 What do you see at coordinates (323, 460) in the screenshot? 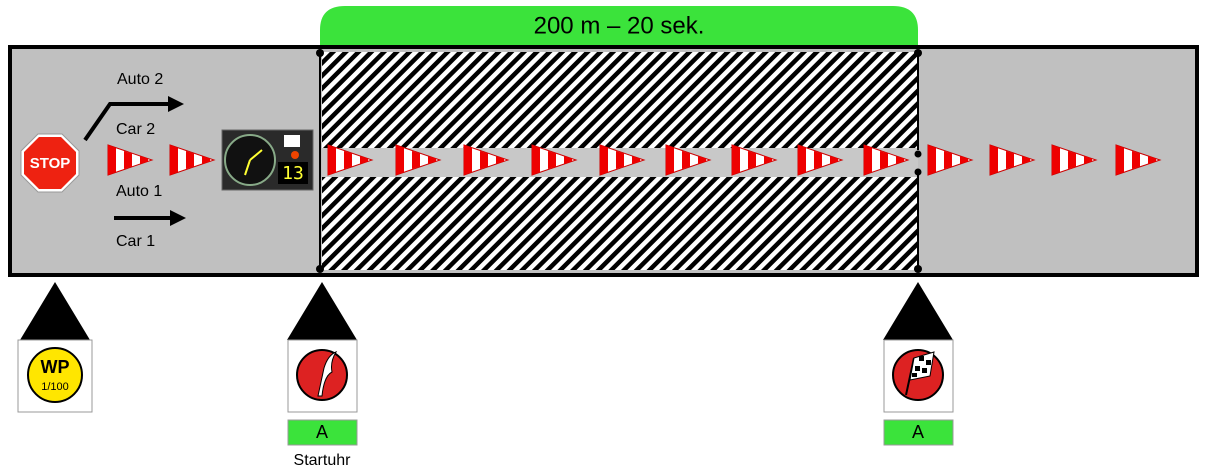
I see `marker-caption: Startuhr` at bounding box center [323, 460].